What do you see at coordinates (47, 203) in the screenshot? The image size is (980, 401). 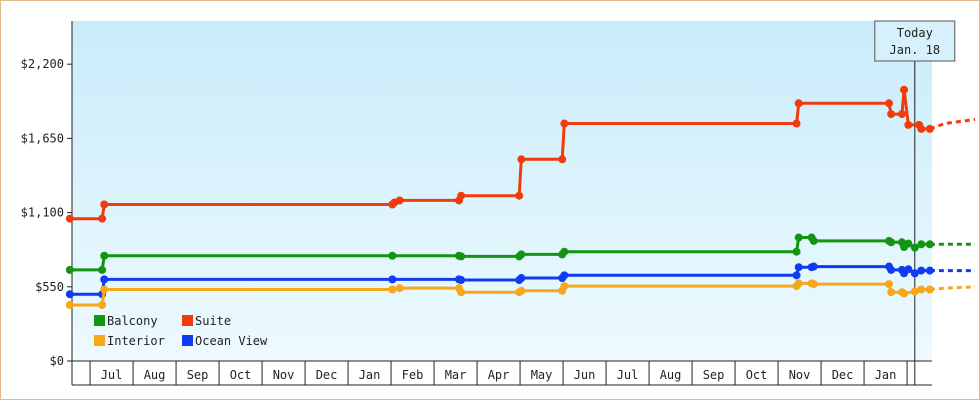 I see `y-axis: $0 $550 $1,100 $1,650 $2,200` at bounding box center [47, 203].